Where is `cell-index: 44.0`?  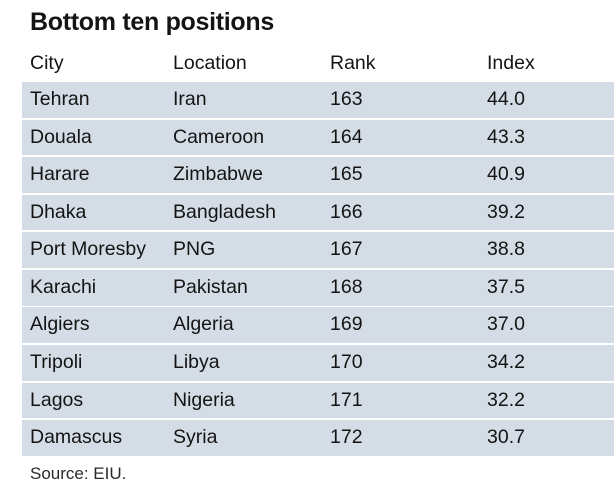
cell-index: 44.0 is located at coordinates (506, 99).